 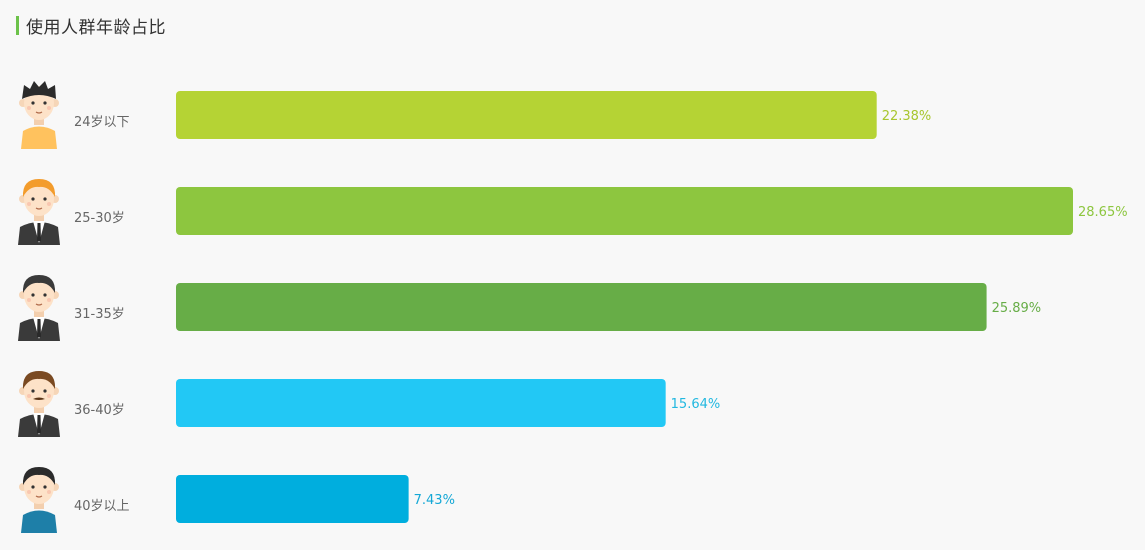 What do you see at coordinates (1017, 308) in the screenshot?
I see `value-label: 25.89%` at bounding box center [1017, 308].